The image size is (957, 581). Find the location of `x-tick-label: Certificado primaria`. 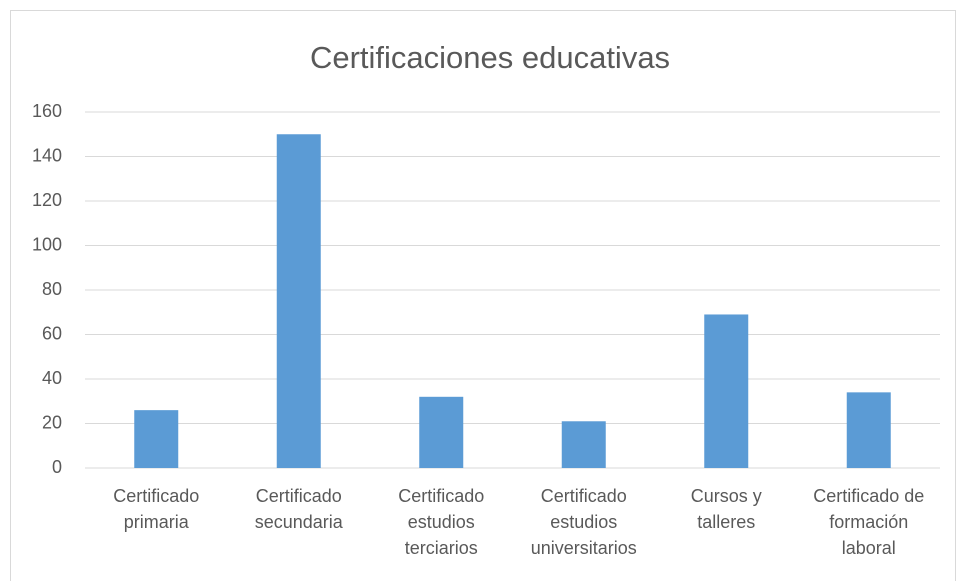

x-tick-label: Certificado primaria is located at coordinates (156, 509).